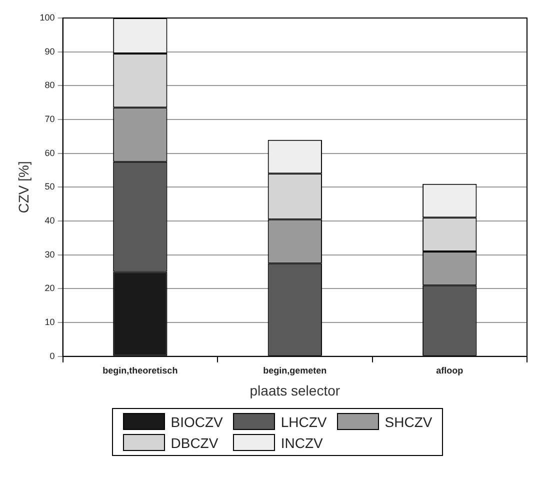 This screenshot has width=555, height=478. I want to click on y-tick-label: 40, so click(49, 221).